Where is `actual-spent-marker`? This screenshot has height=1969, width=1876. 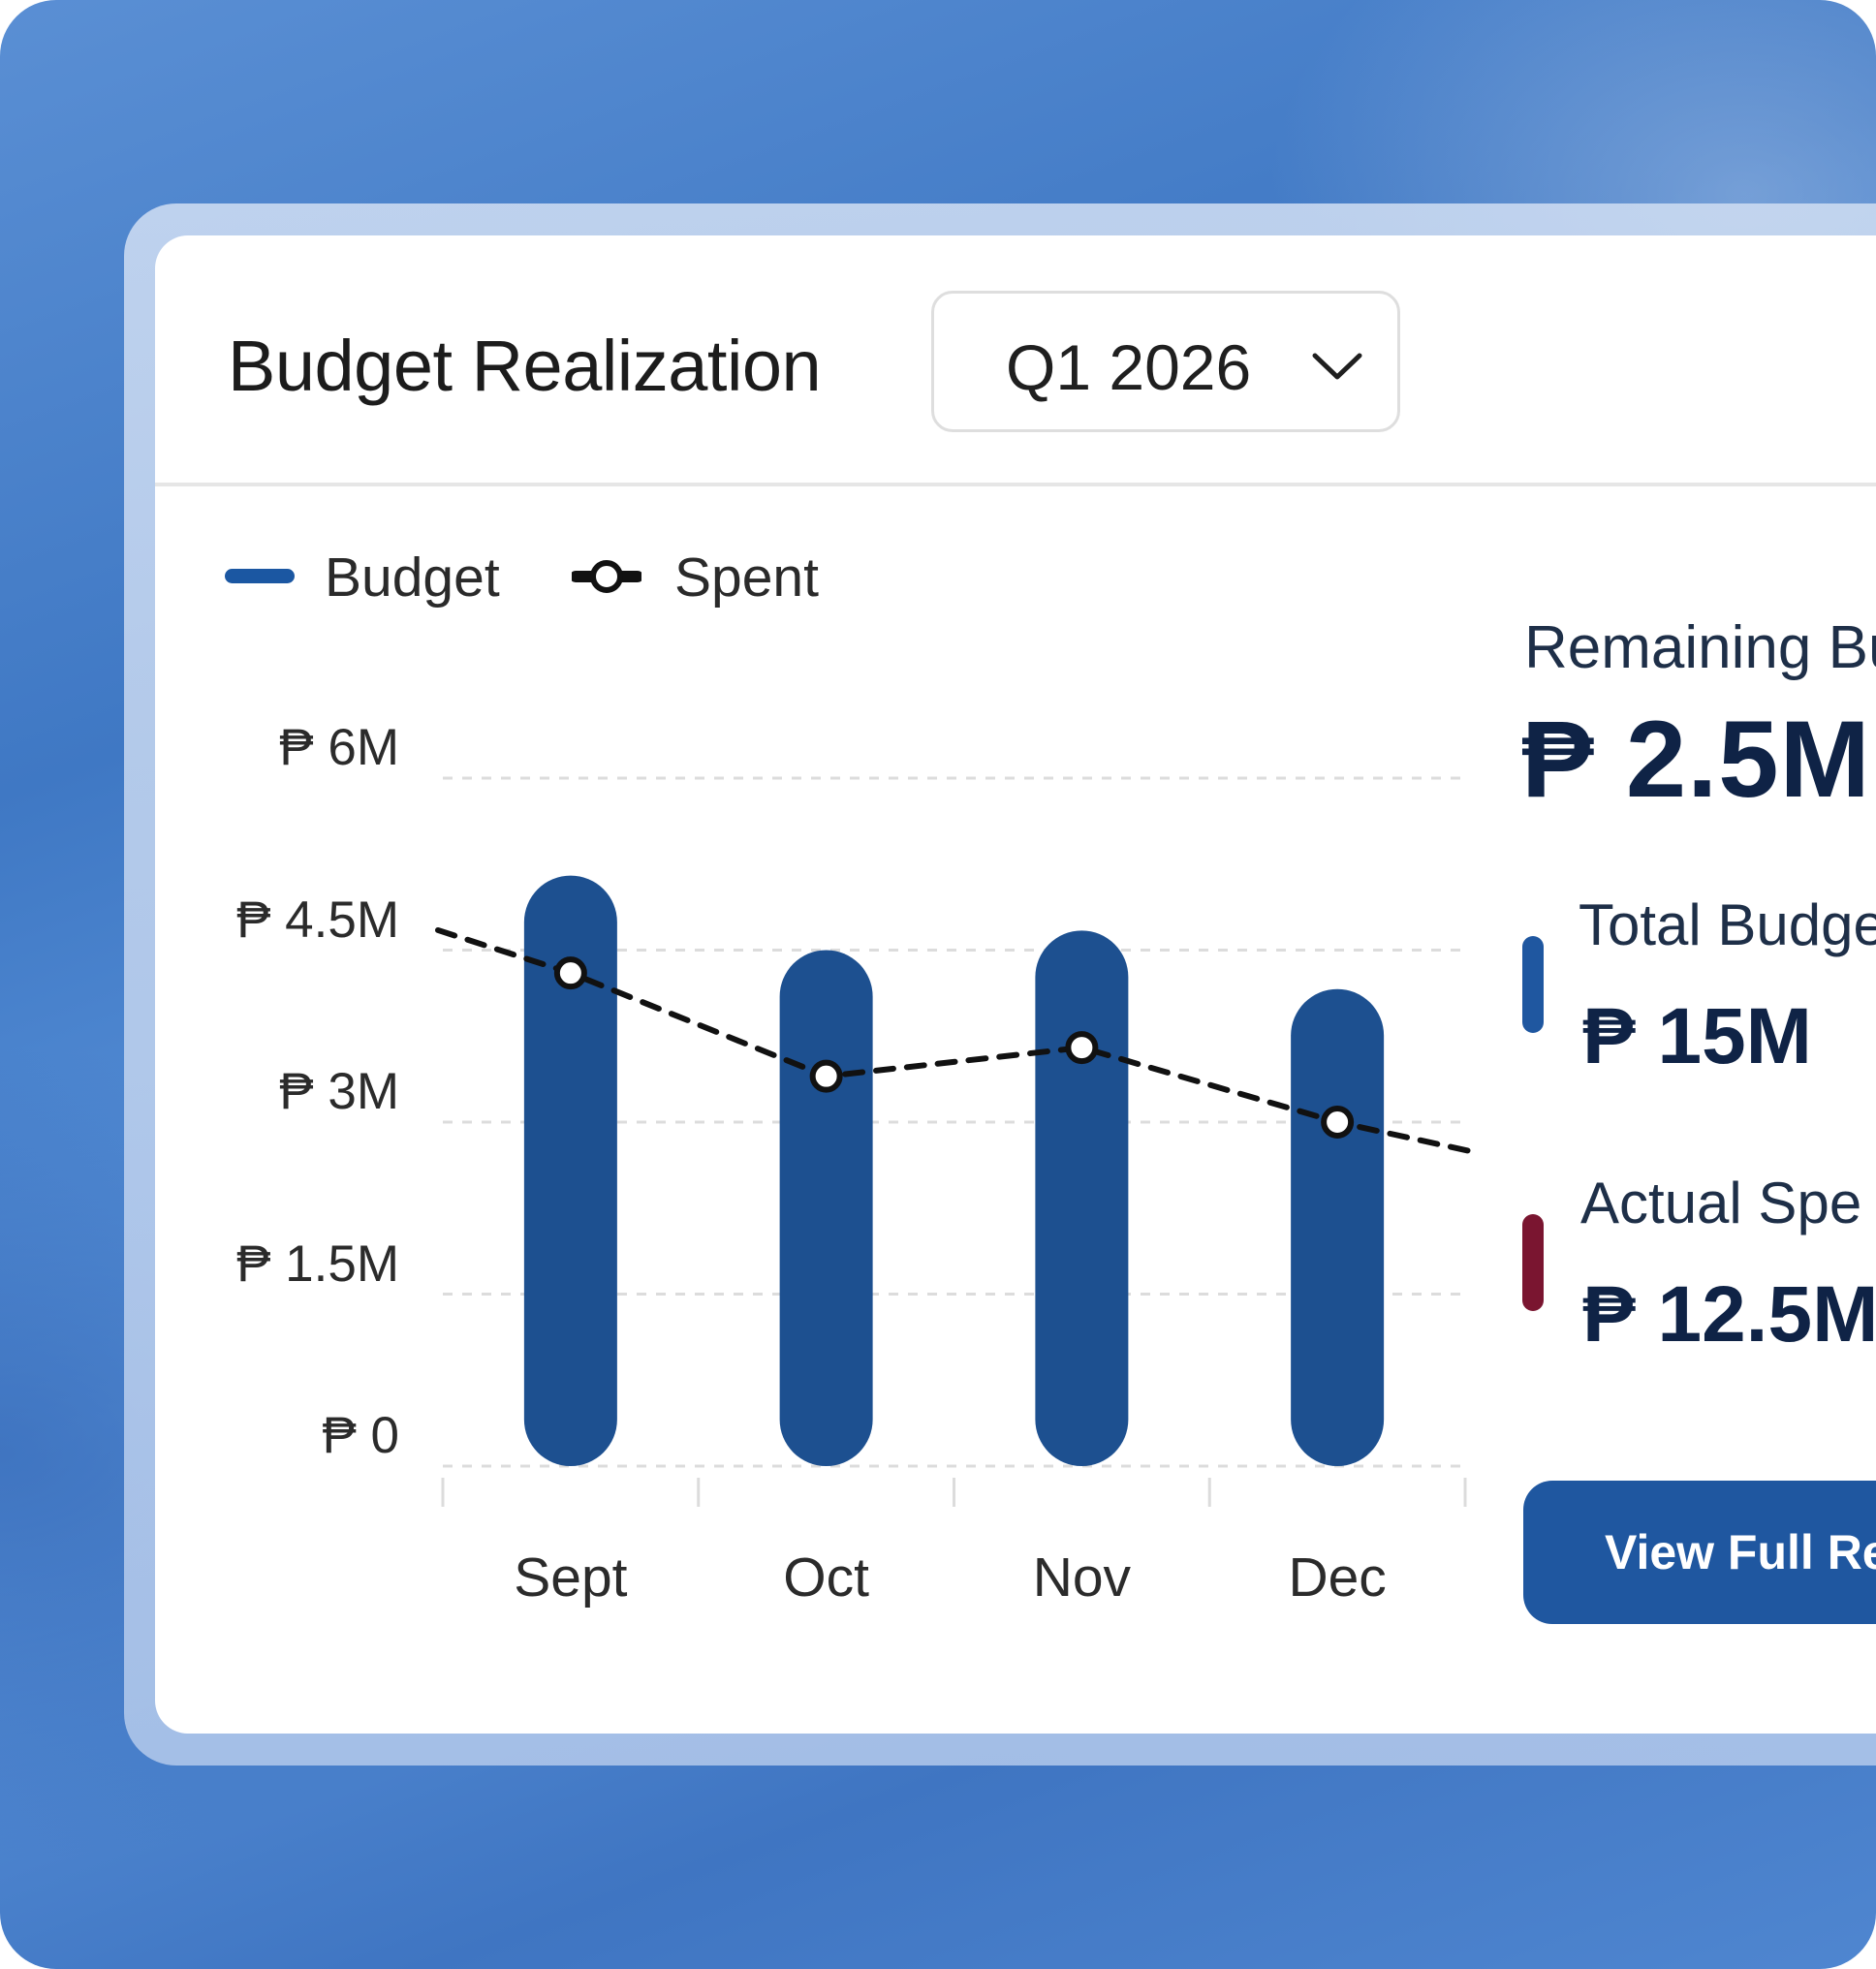 actual-spent-marker is located at coordinates (1533, 1262).